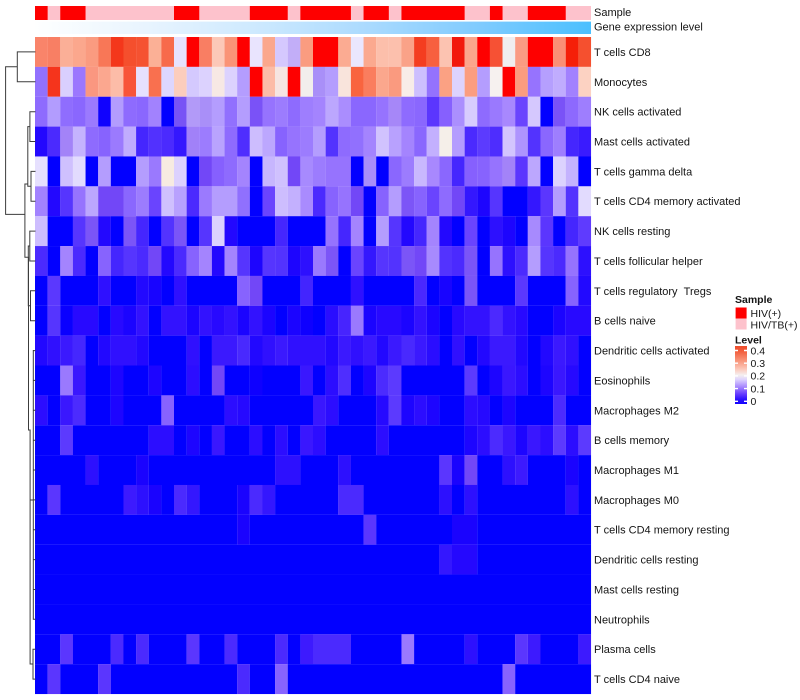  Describe the element at coordinates (622, 53) in the screenshot. I see `svg-text: T cells CD8` at that location.